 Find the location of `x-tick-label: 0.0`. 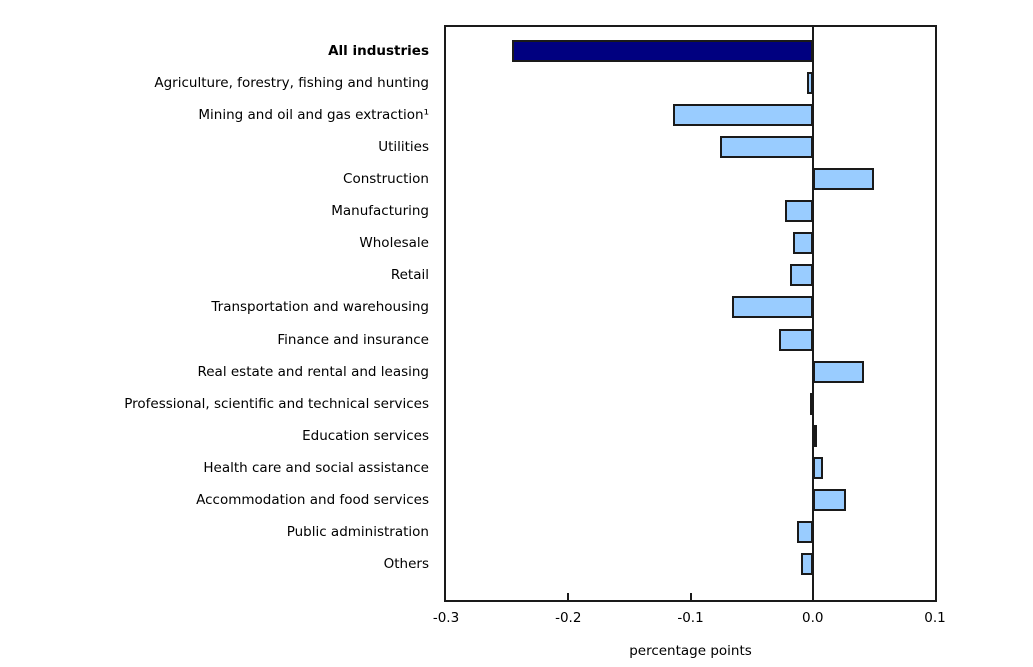

x-tick-label: 0.0 is located at coordinates (813, 618).